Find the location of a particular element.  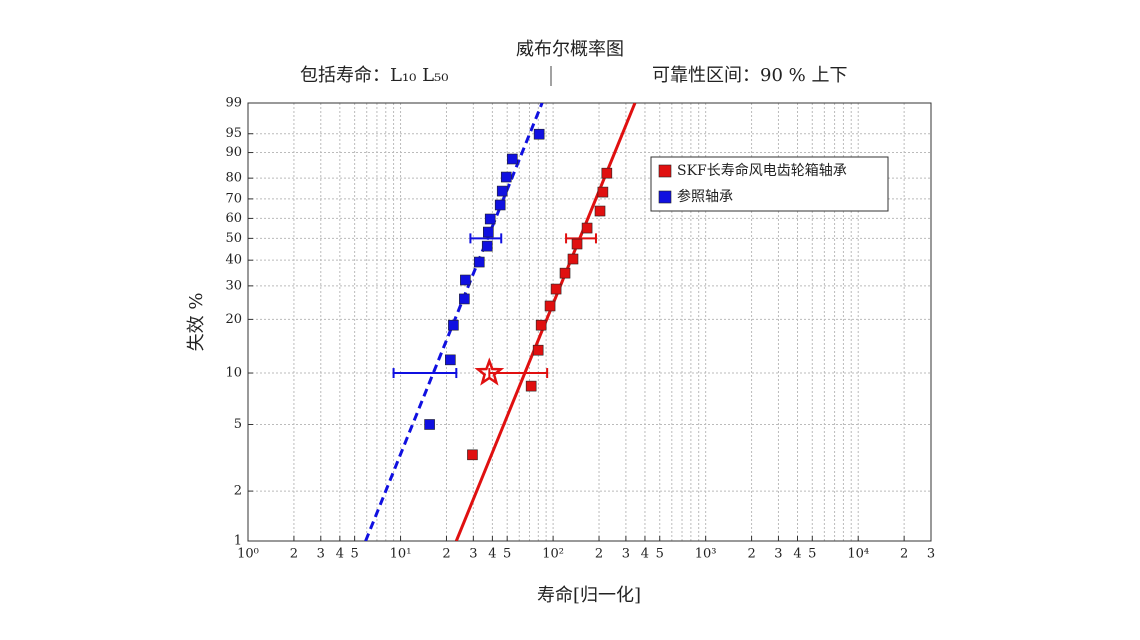

y-tick-label: 1 is located at coordinates (238, 541).